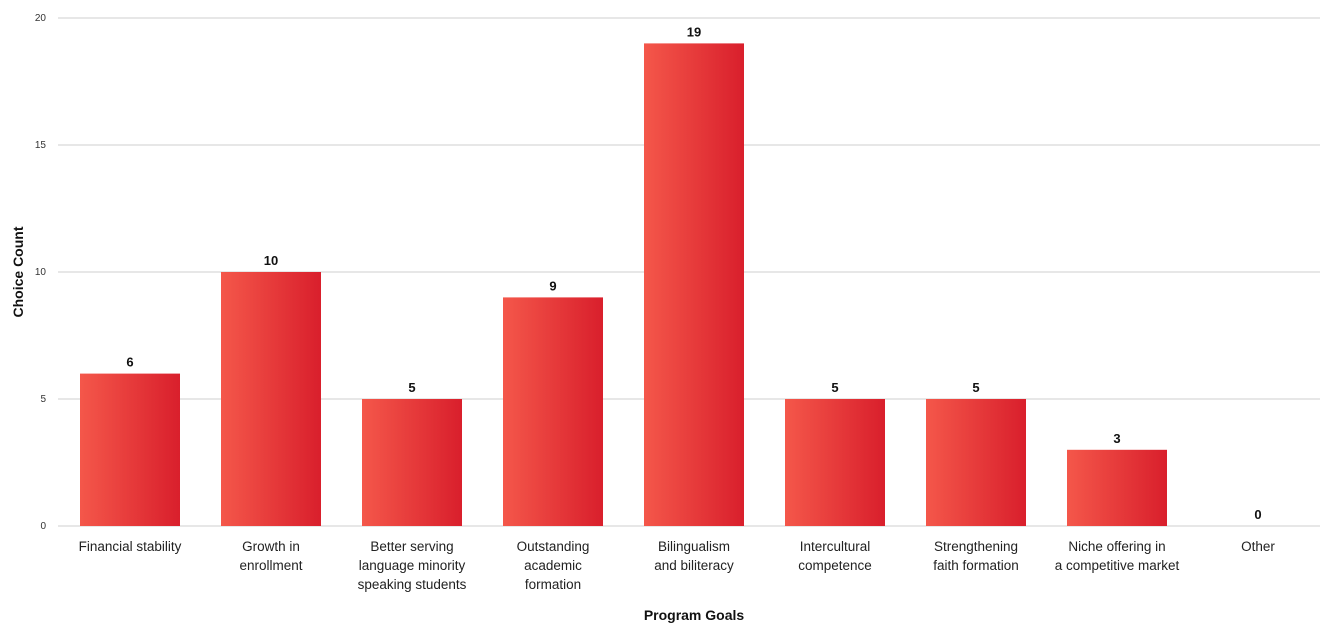 Image resolution: width=1328 pixels, height=624 pixels. Describe the element at coordinates (694, 31) in the screenshot. I see `bar-value-label: 19` at that location.